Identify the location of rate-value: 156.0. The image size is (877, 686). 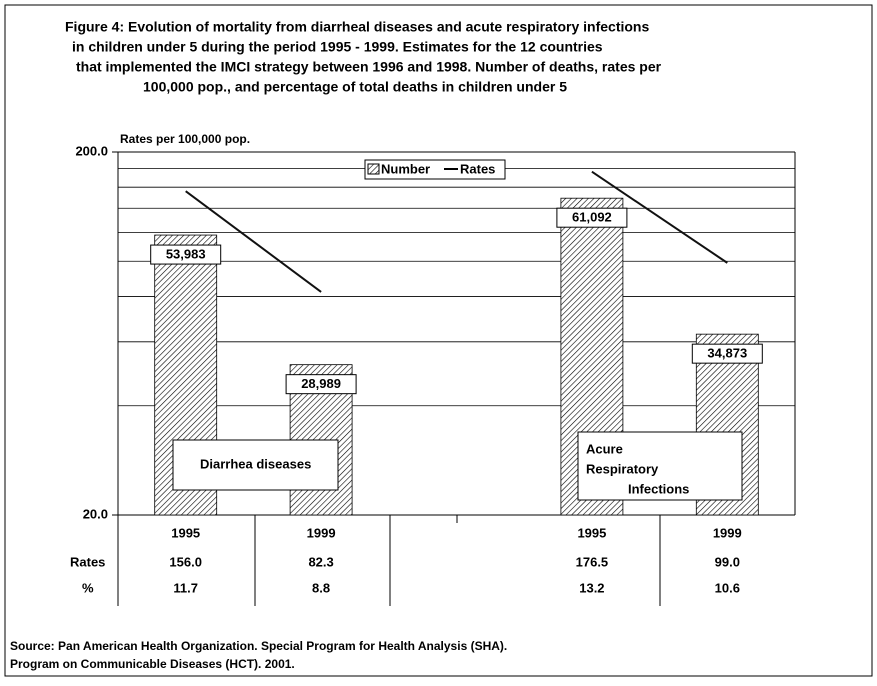
(185, 561).